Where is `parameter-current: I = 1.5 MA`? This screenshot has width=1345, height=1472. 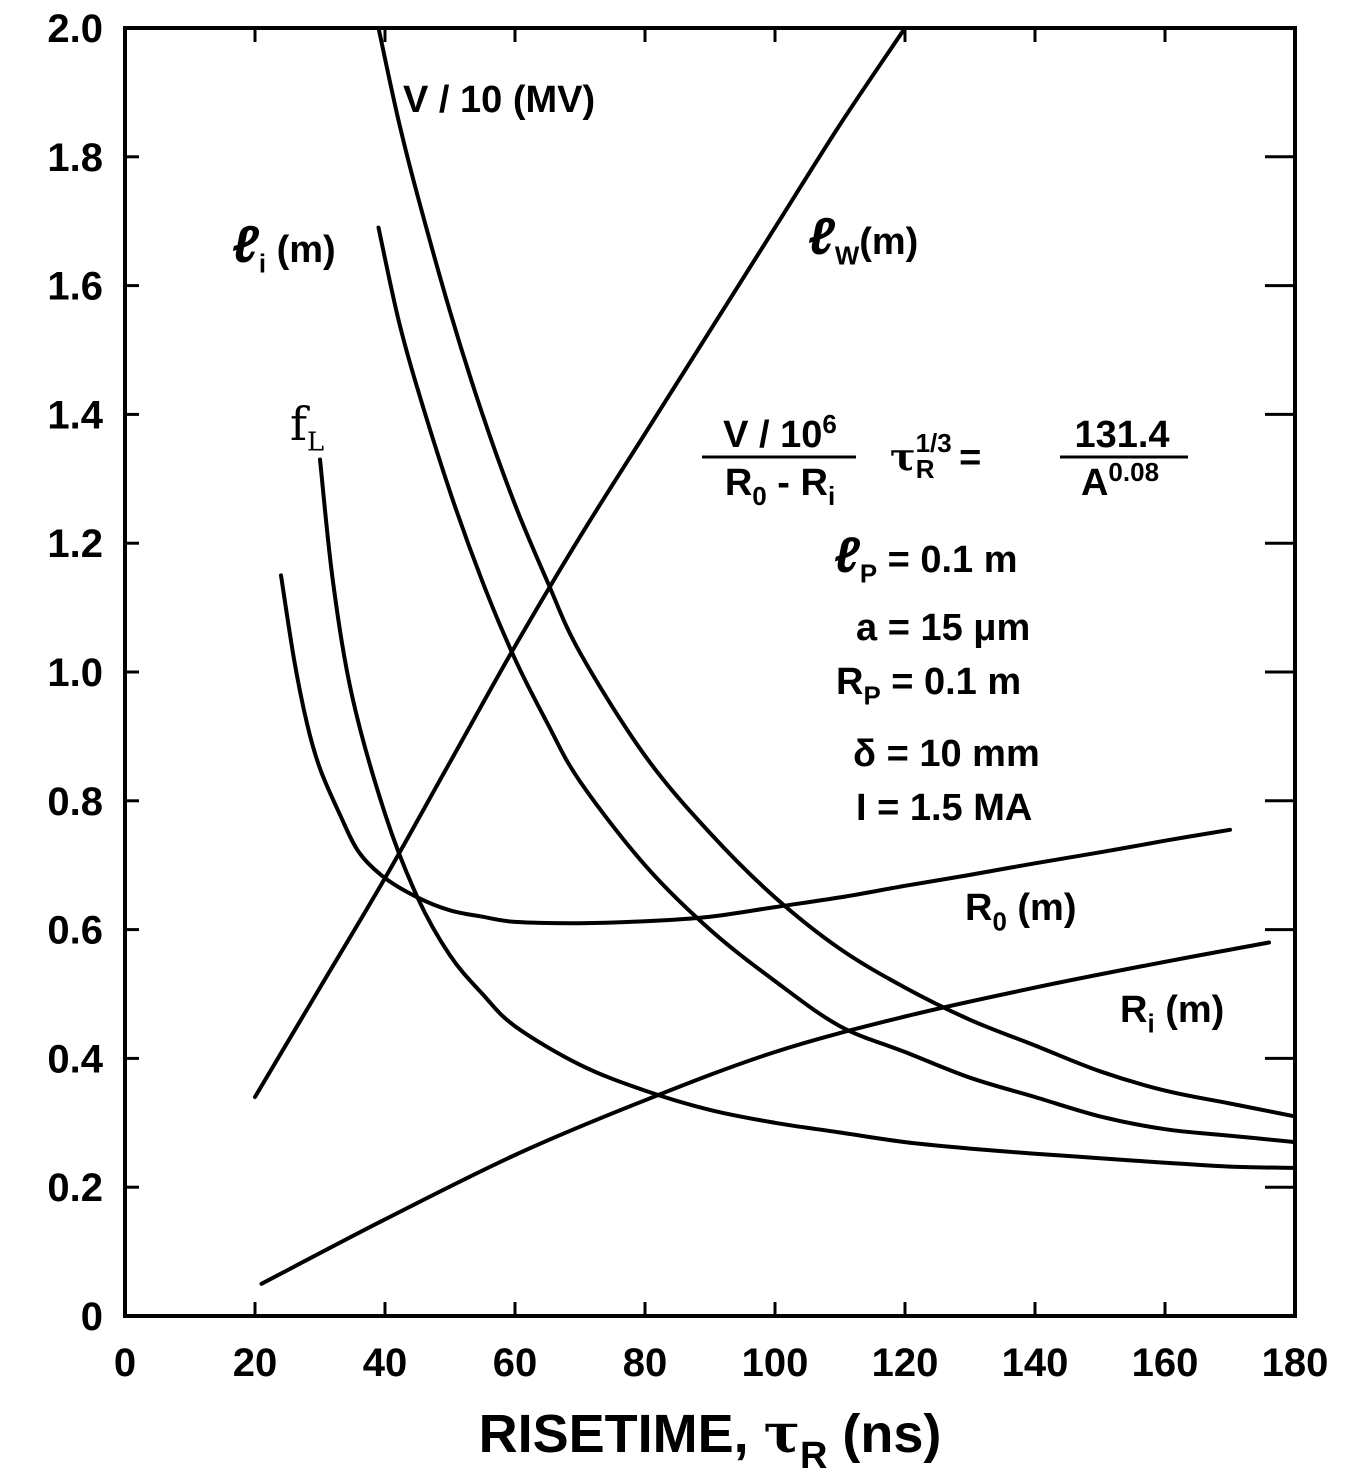 parameter-current: I = 1.5 MA is located at coordinates (944, 808).